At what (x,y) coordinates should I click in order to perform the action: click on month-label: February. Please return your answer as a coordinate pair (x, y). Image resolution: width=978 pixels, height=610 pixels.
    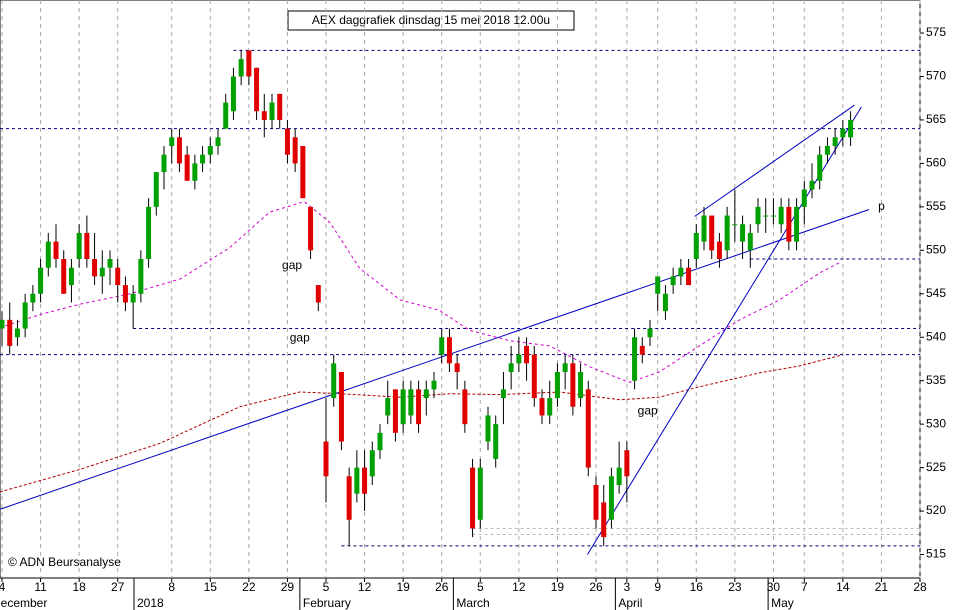
    Looking at the image, I should click on (327, 603).